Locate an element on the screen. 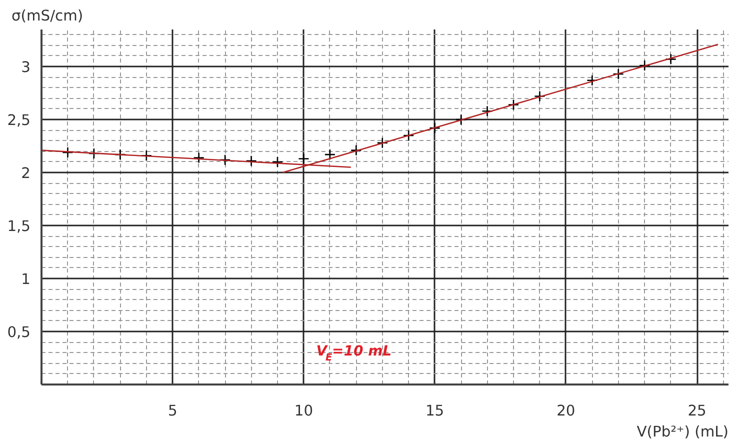  x-tick-label: 15 is located at coordinates (434, 411).